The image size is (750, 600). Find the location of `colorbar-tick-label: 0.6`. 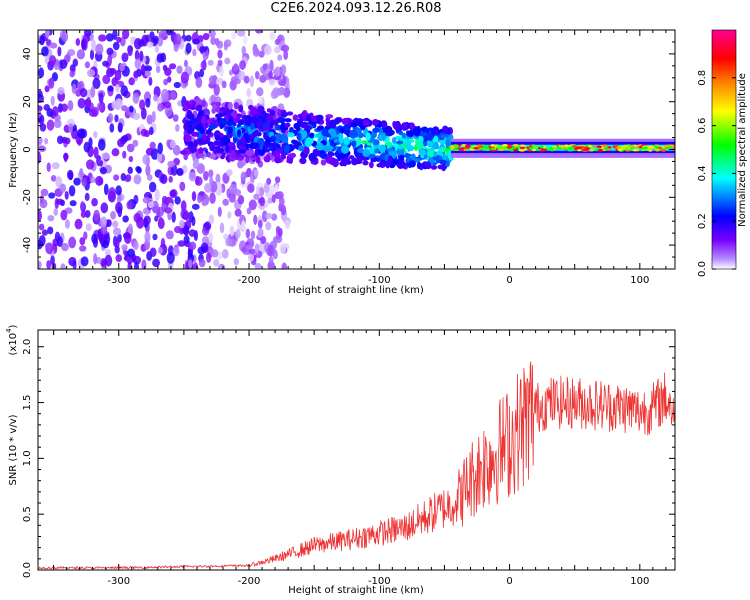

colorbar-tick-label: 0.6 is located at coordinates (702, 126).